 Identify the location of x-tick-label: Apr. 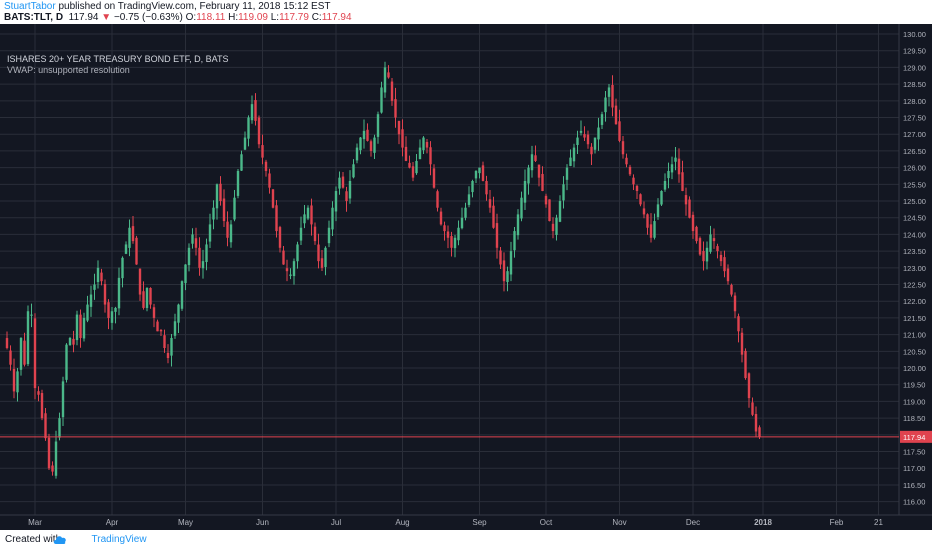
(112, 522).